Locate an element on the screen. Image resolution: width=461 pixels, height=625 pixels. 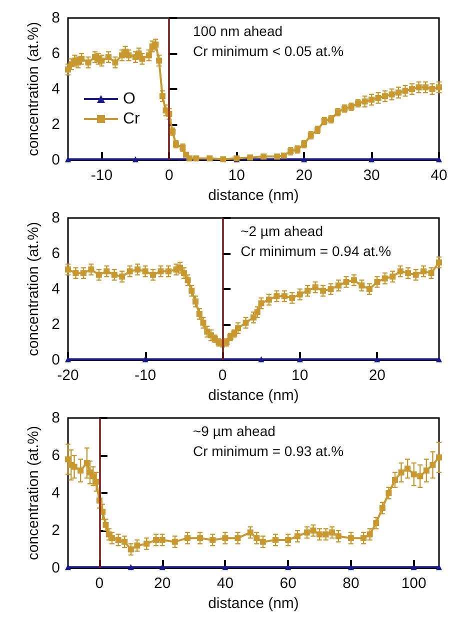
x-tick-label: -20 is located at coordinates (68, 375).